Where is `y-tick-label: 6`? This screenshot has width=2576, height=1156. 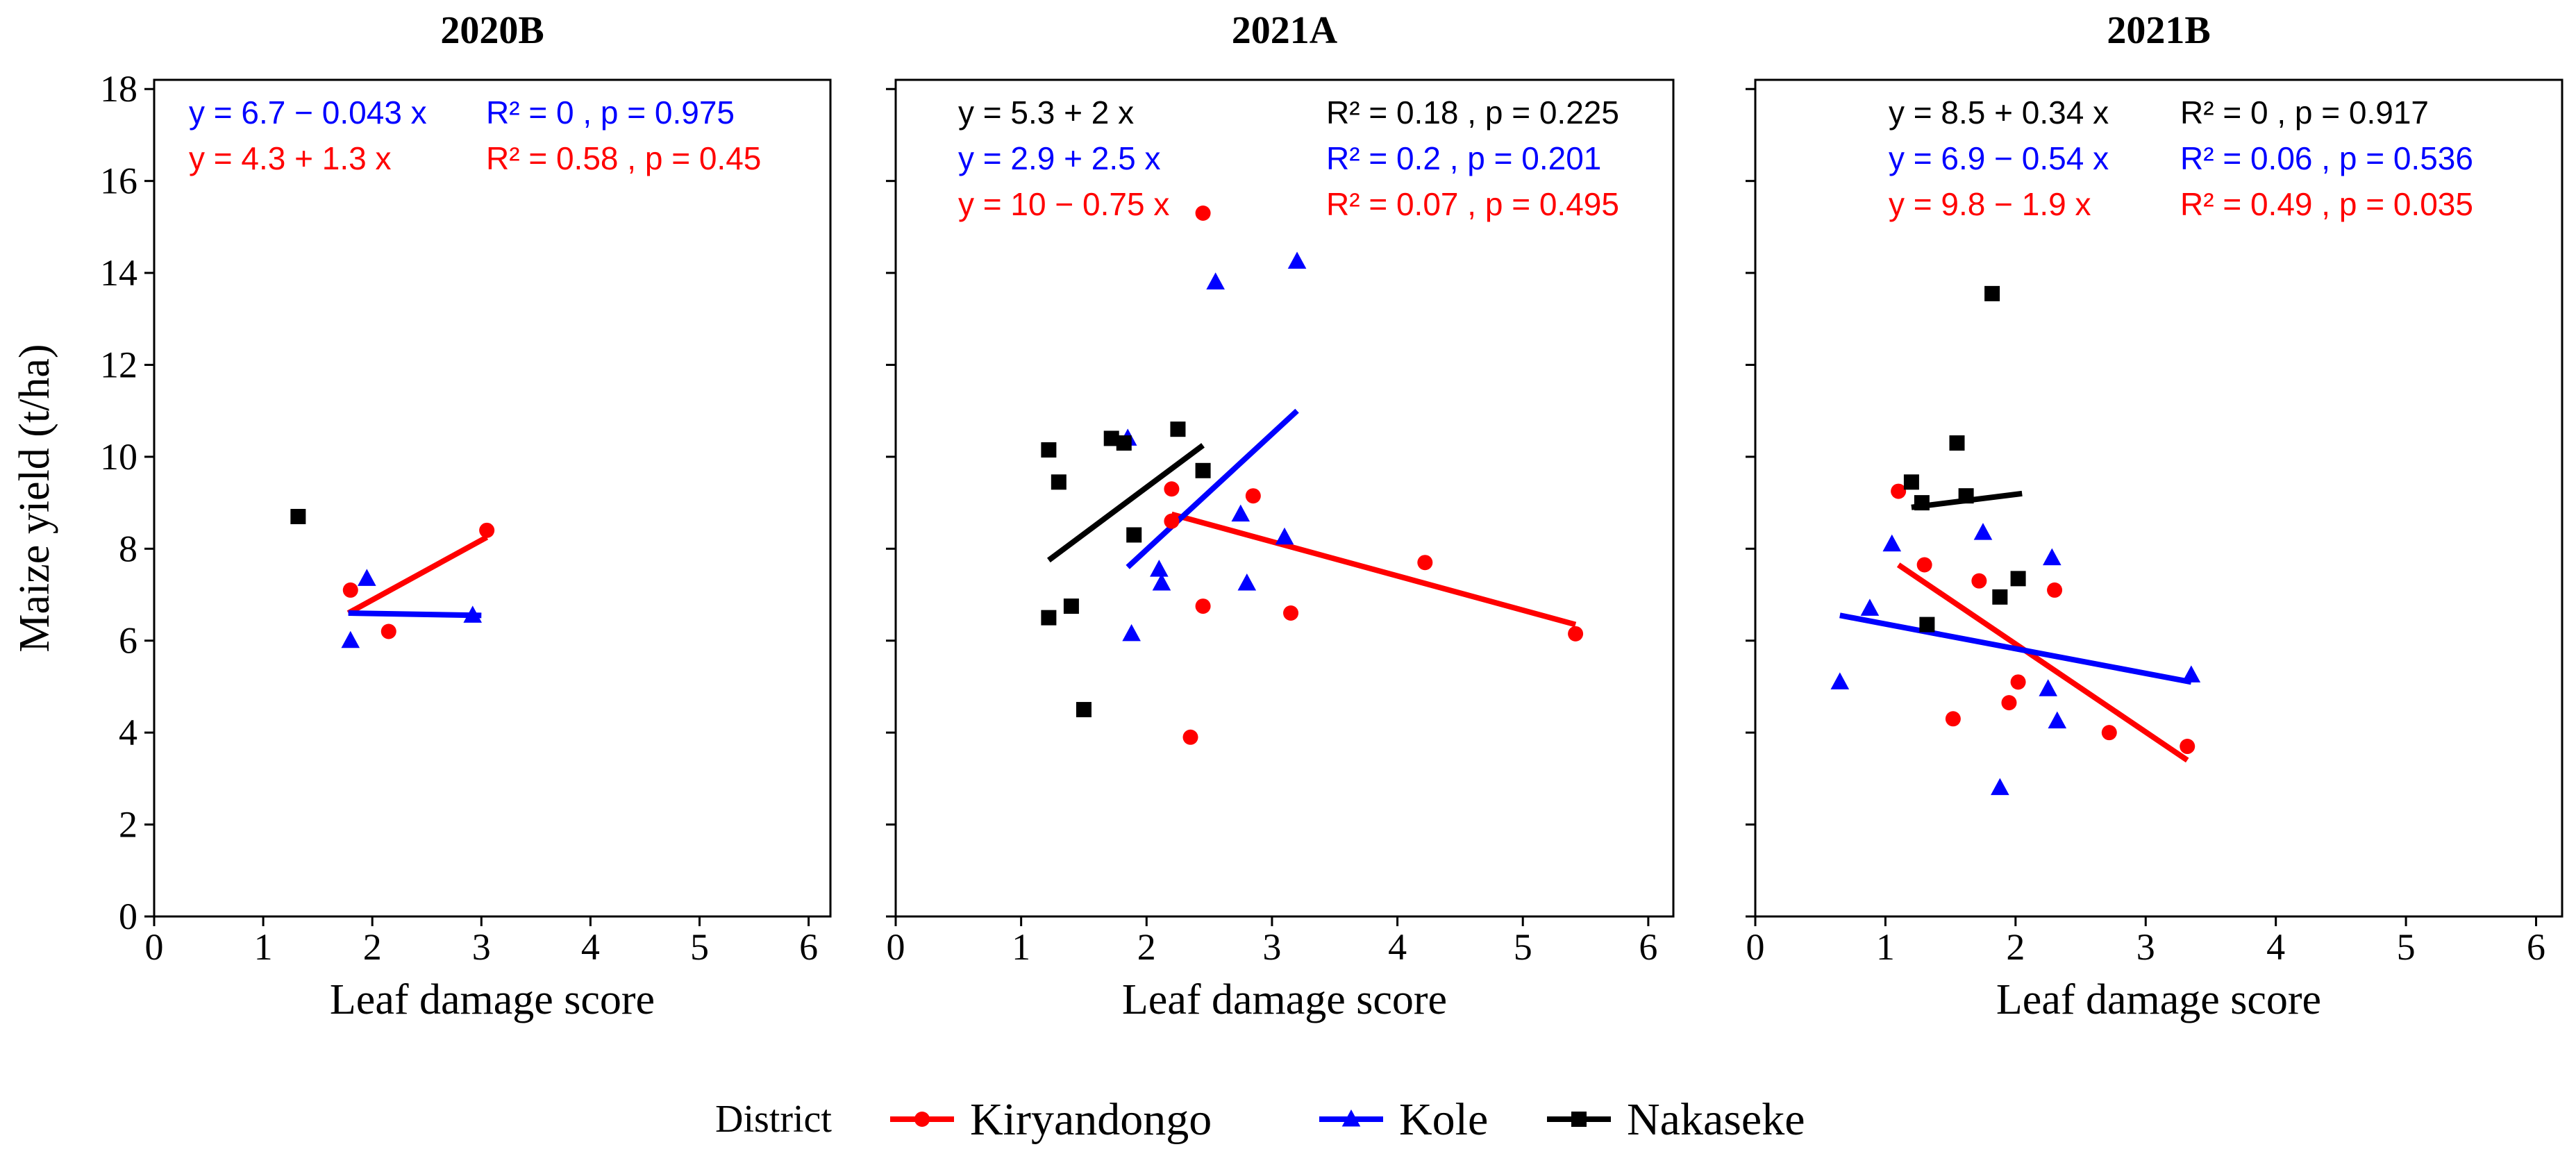
y-tick-label: 6 is located at coordinates (128, 641).